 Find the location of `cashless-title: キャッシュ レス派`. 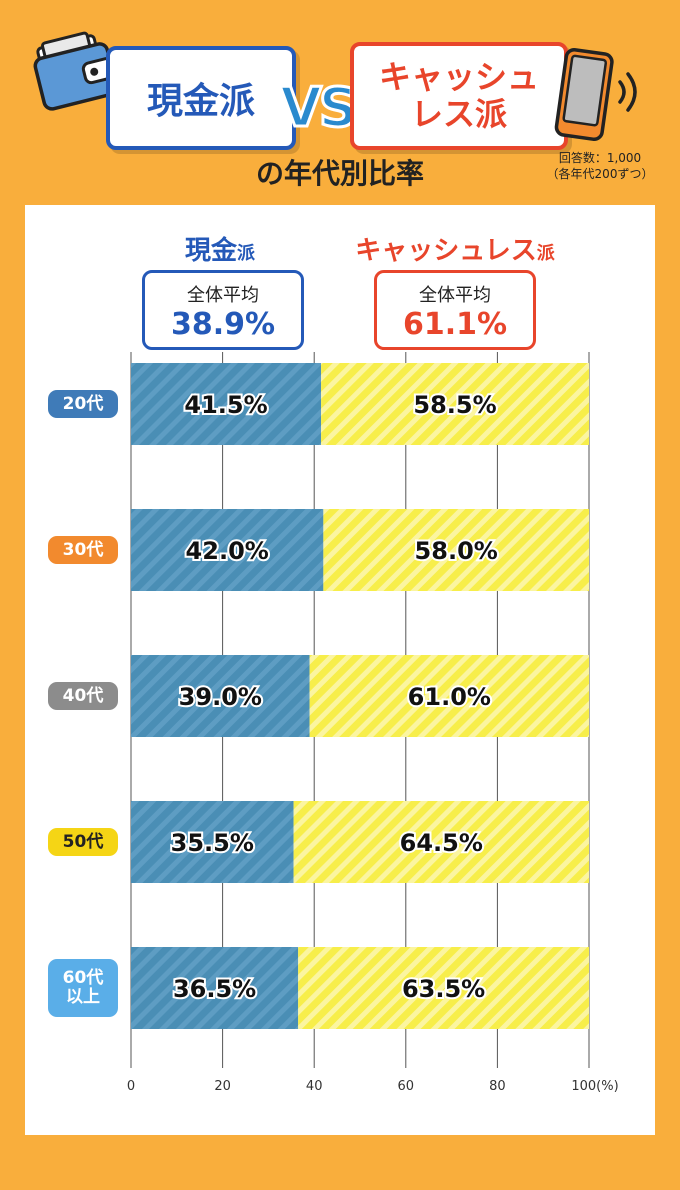

cashless-title: キャッシュ レス派 is located at coordinates (459, 96).